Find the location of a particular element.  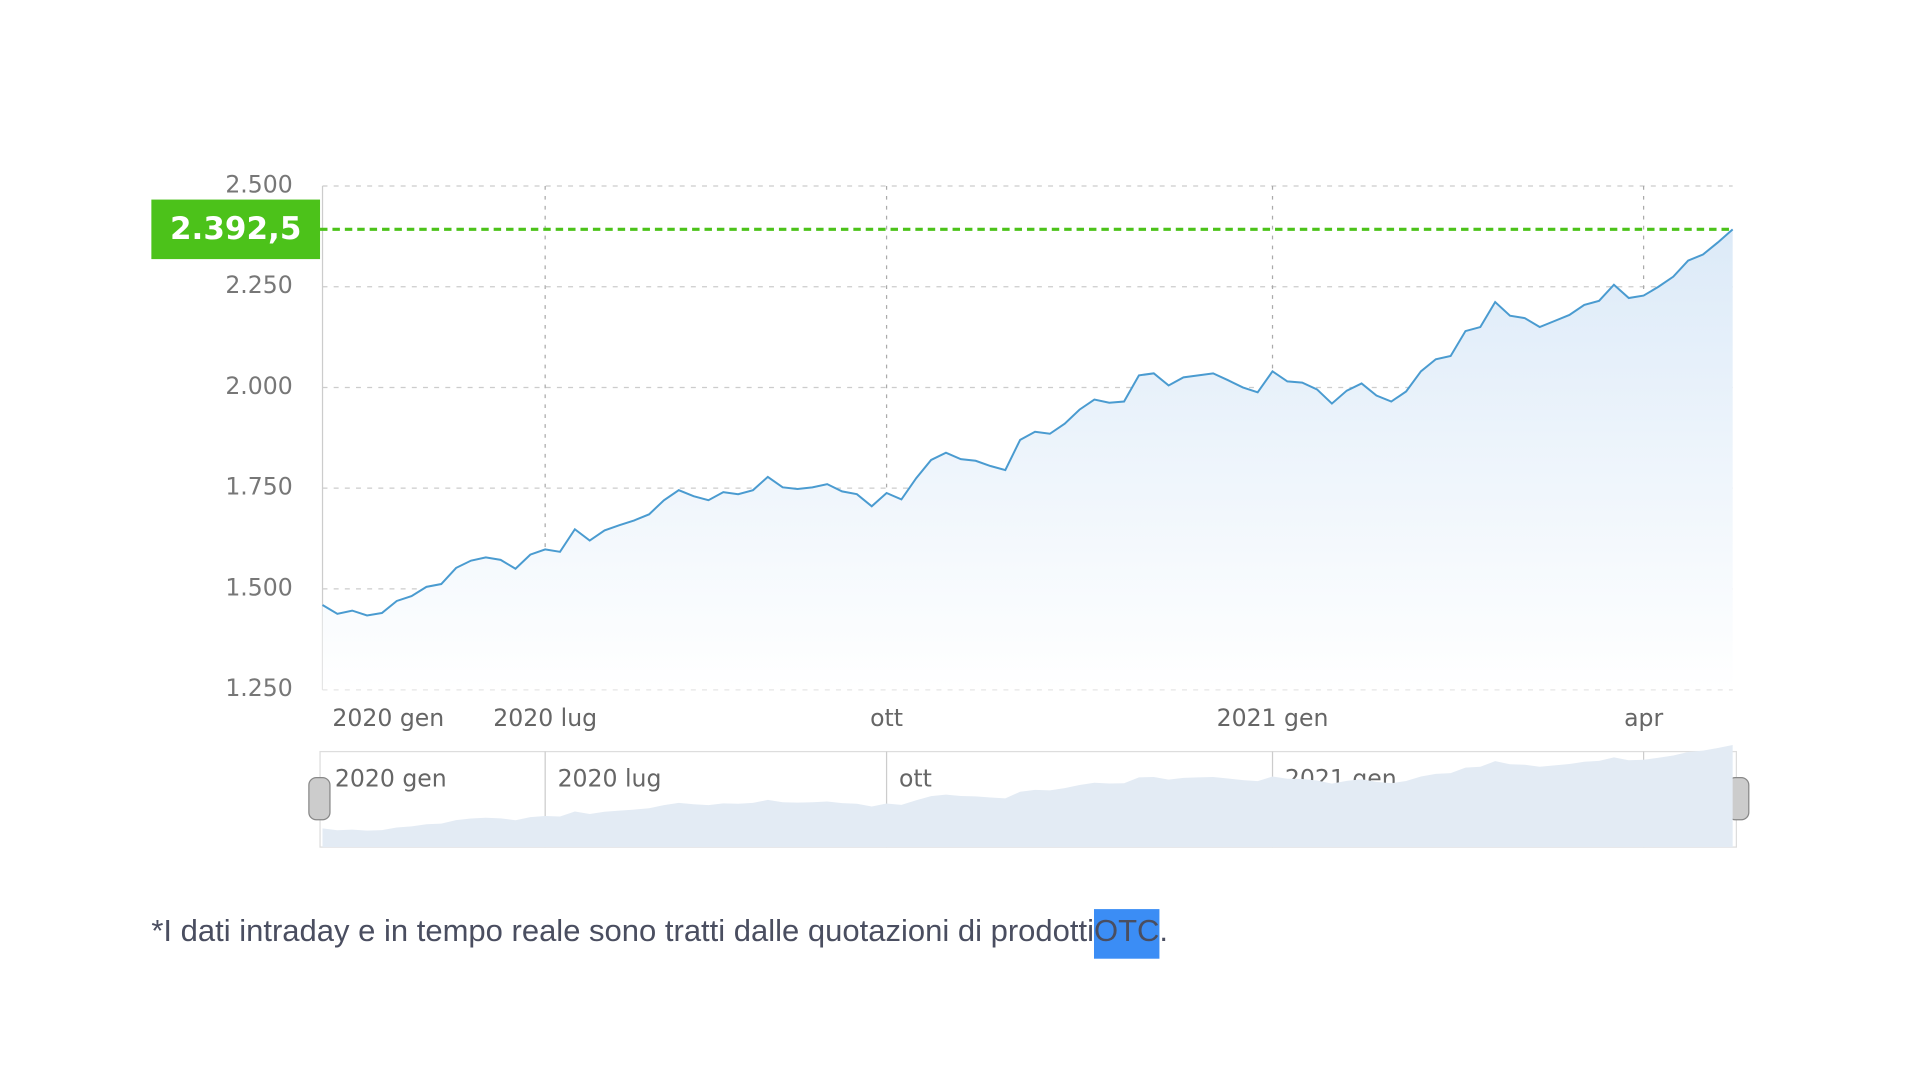

footnote-link: OTC is located at coordinates (1126, 930).